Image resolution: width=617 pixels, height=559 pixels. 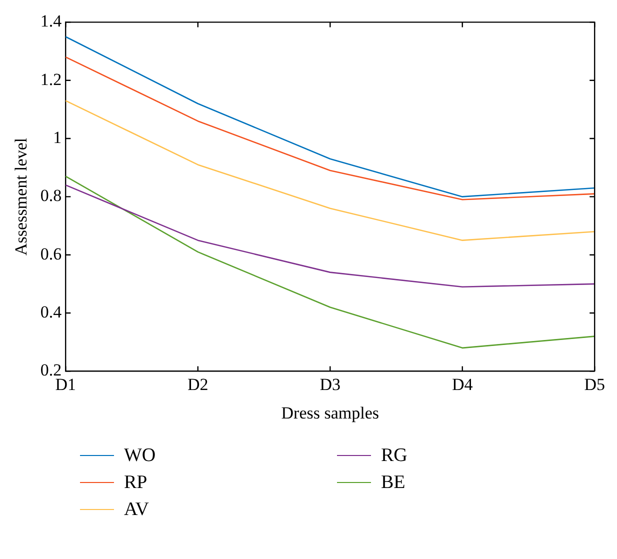 What do you see at coordinates (463, 384) in the screenshot?
I see `x-tick-label: D4` at bounding box center [463, 384].